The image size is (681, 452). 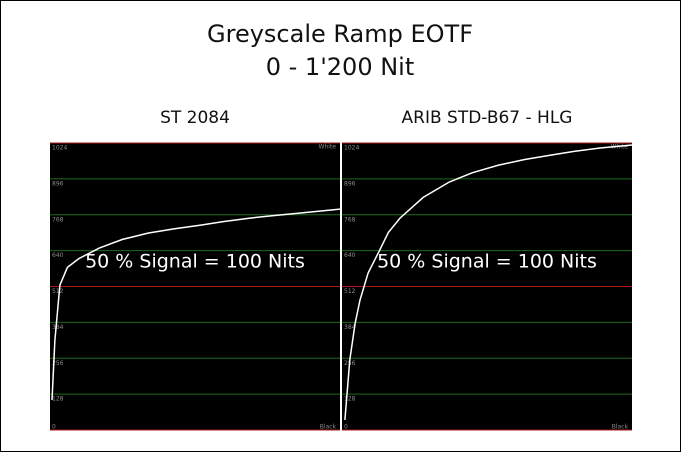 What do you see at coordinates (340, 67) in the screenshot?
I see `page-subtitle: 0 - 1'200 Nit` at bounding box center [340, 67].